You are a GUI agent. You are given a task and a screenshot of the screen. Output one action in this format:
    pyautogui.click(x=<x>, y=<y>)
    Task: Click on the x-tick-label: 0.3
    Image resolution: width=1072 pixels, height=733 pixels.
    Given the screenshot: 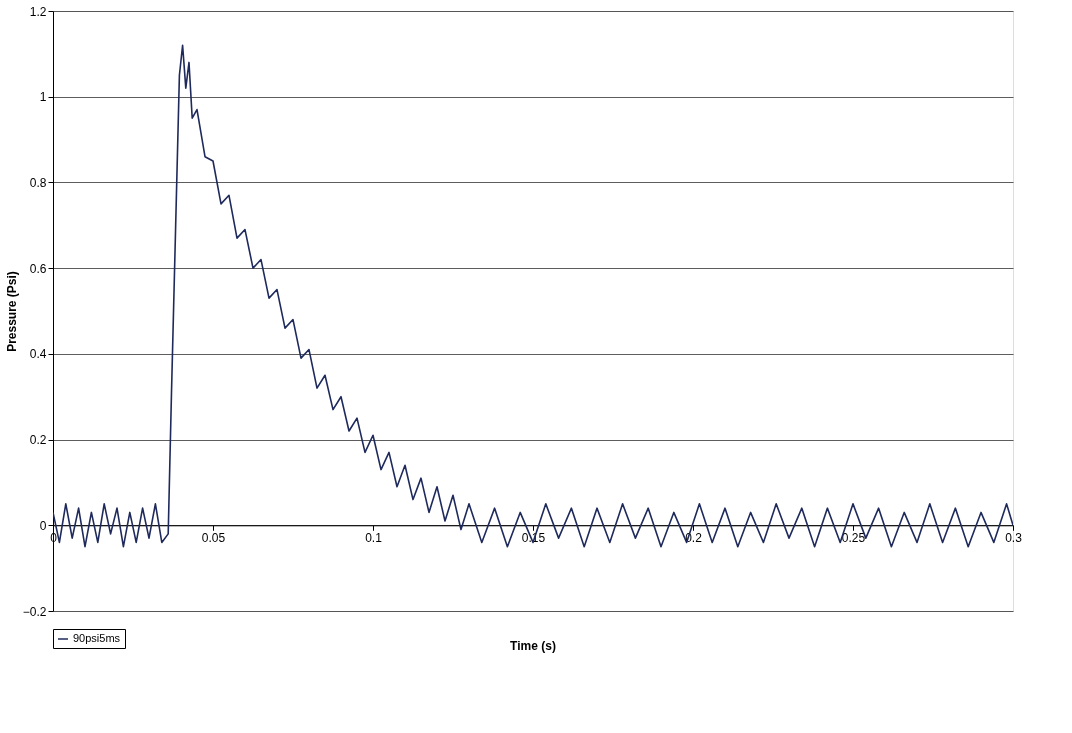 What is the action you would take?
    pyautogui.click(x=1014, y=537)
    